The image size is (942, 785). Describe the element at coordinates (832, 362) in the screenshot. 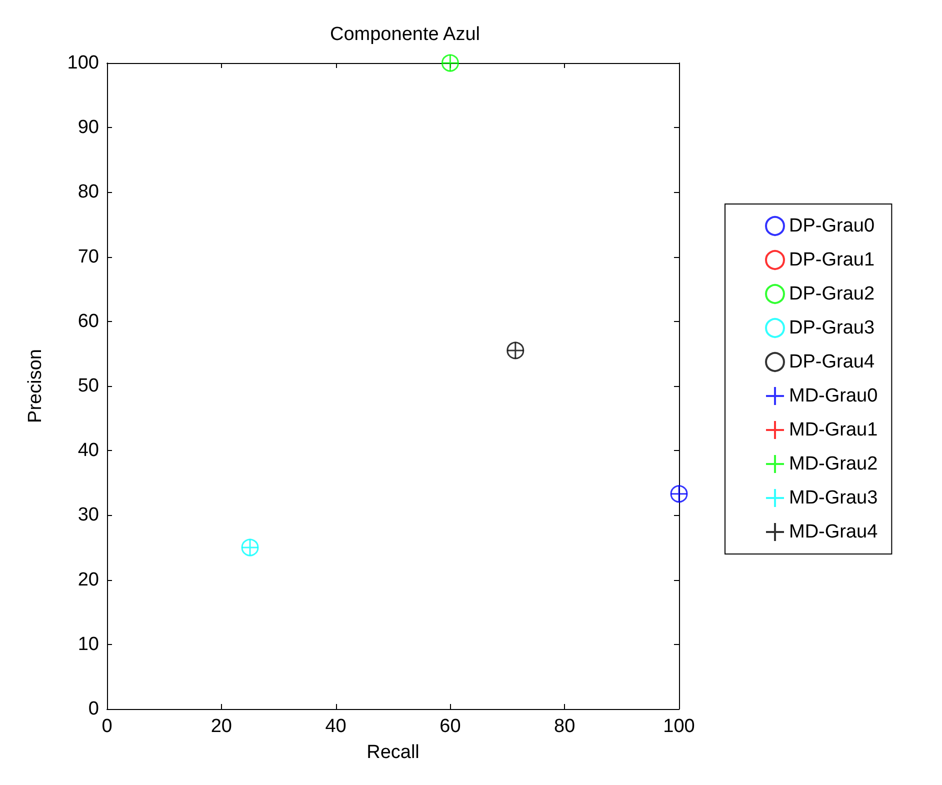

I see `legend-label: DP-Grau4` at that location.